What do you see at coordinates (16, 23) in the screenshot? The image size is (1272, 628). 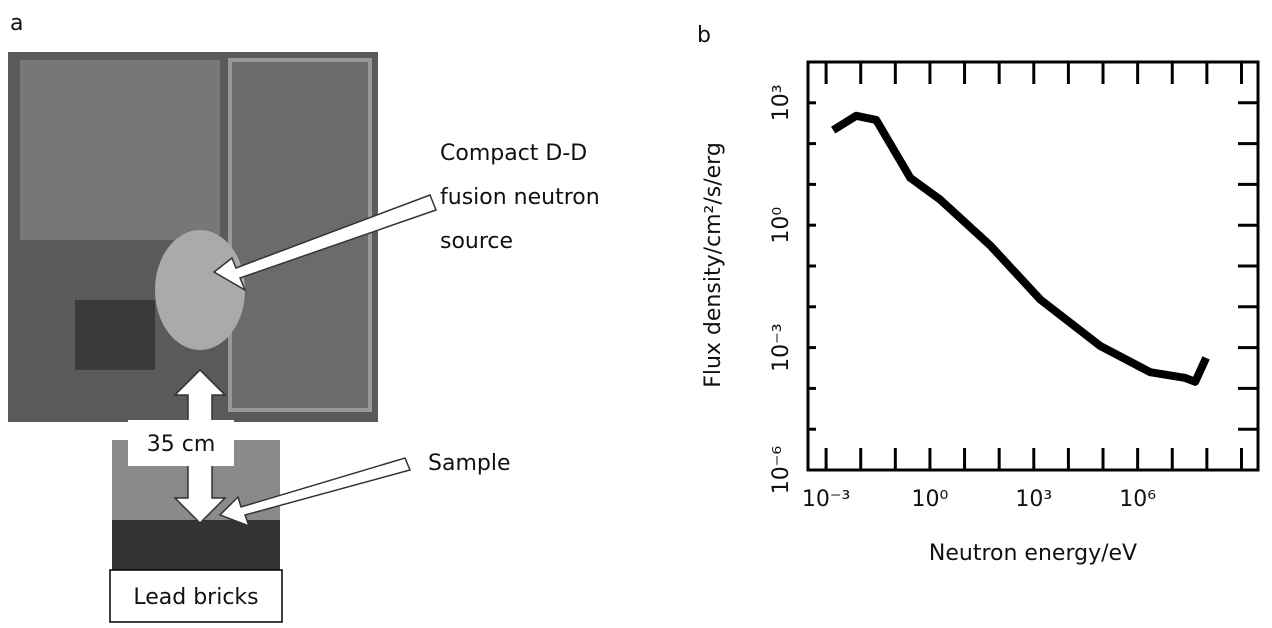 I see `panel-label: a` at bounding box center [16, 23].